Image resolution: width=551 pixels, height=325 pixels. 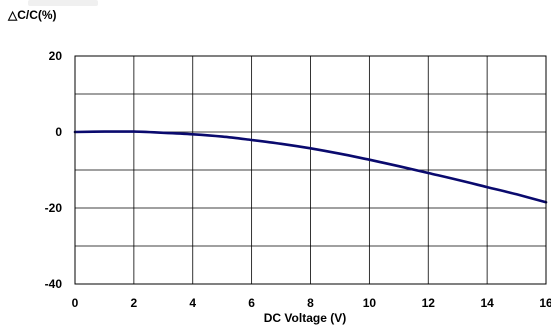 I want to click on y-tick-label: -40, so click(x=54, y=284).